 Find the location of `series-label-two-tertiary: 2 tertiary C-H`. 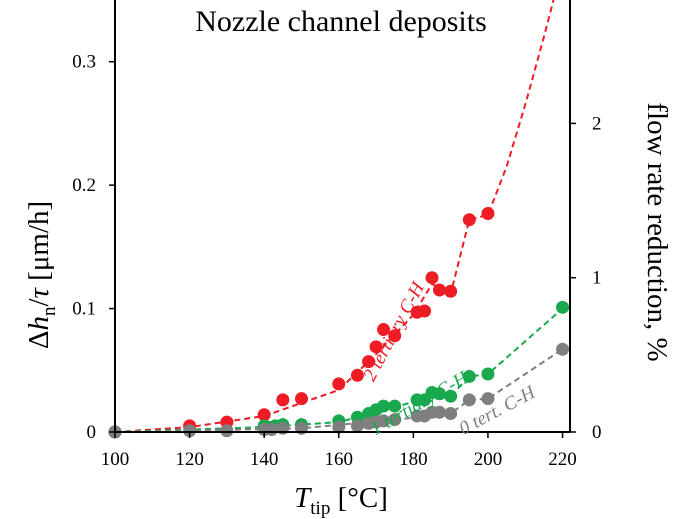

series-label-two-tertiary: 2 tertiary C-H is located at coordinates (394, 331).